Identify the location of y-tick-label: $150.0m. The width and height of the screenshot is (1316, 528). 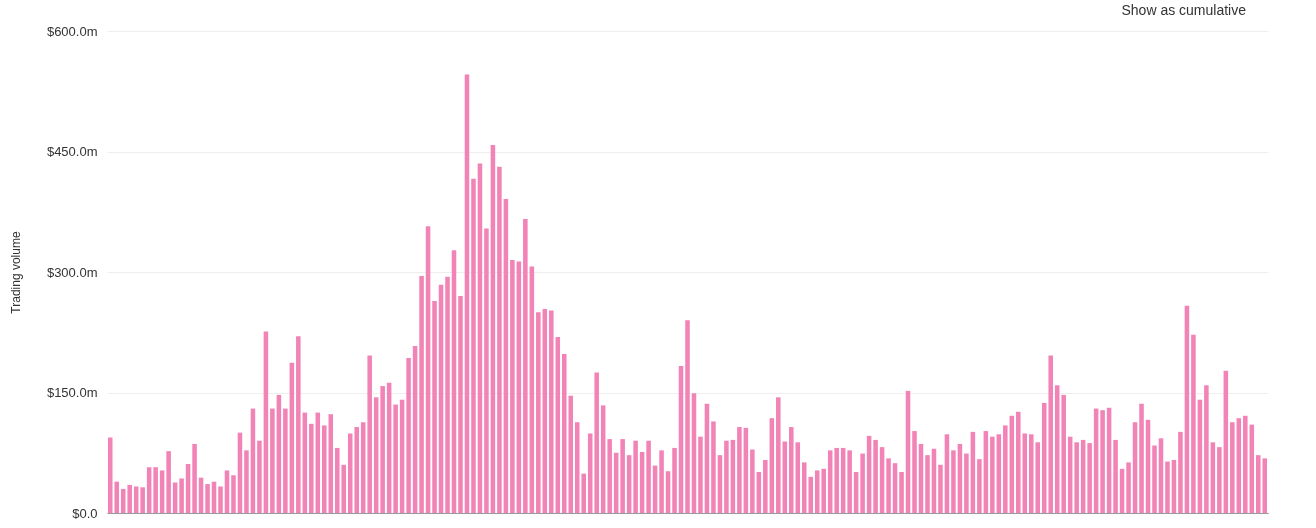
(72, 392).